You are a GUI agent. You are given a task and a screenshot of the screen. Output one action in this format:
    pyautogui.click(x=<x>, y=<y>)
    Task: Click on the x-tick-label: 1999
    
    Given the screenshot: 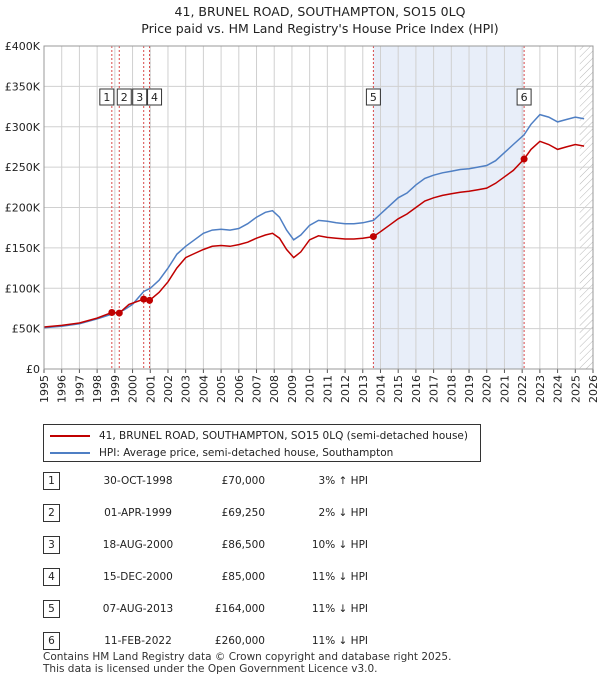 What is the action you would take?
    pyautogui.click(x=115, y=389)
    